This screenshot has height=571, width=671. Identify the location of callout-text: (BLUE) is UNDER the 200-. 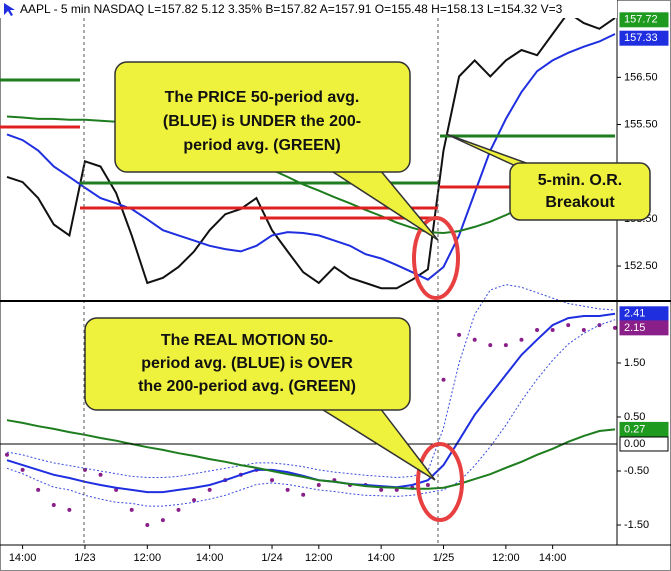
(262, 121).